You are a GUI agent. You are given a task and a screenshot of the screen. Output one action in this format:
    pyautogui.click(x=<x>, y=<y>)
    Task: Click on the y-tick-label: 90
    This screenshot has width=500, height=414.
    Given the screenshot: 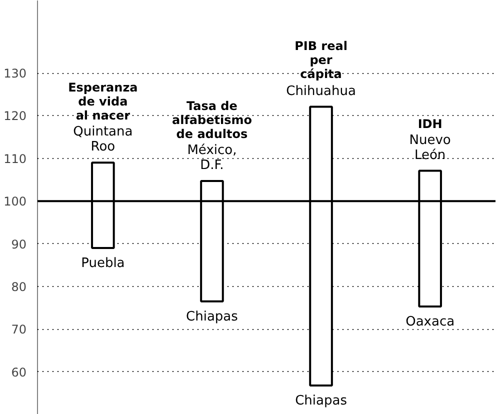 What is the action you would take?
    pyautogui.click(x=19, y=244)
    